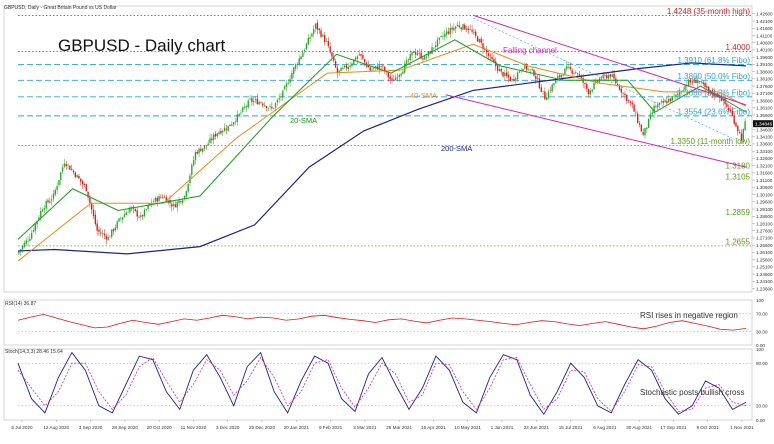 The height and width of the screenshot is (444, 774). I want to click on current-price-box, so click(763, 124).